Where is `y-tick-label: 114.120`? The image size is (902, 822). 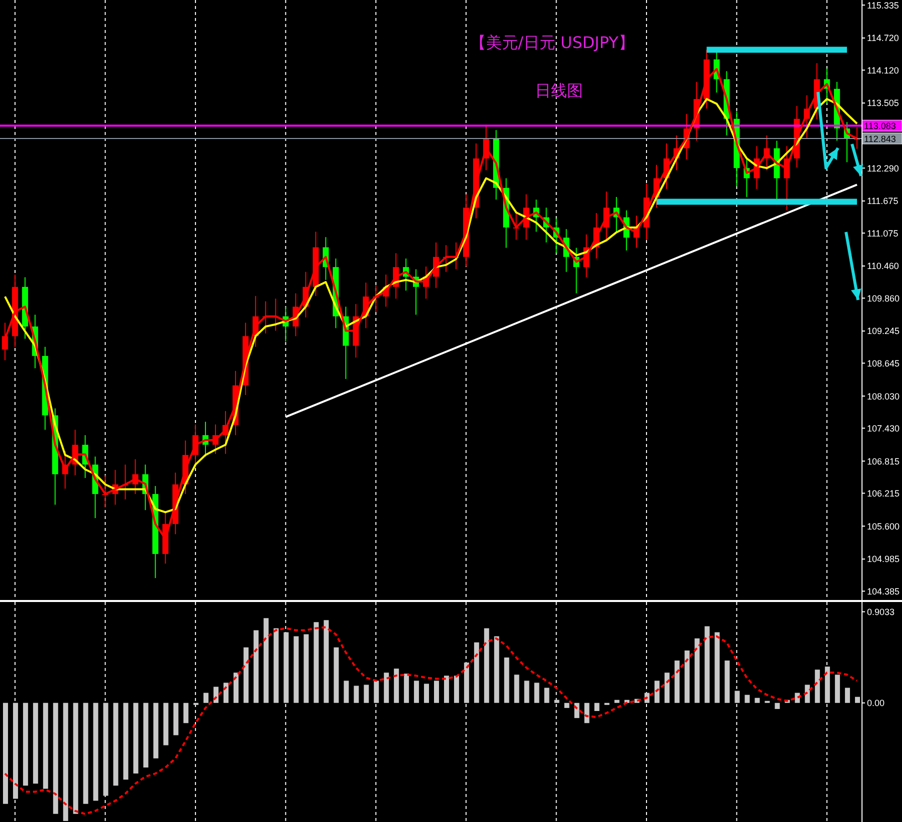 y-tick-label: 114.120 is located at coordinates (883, 70).